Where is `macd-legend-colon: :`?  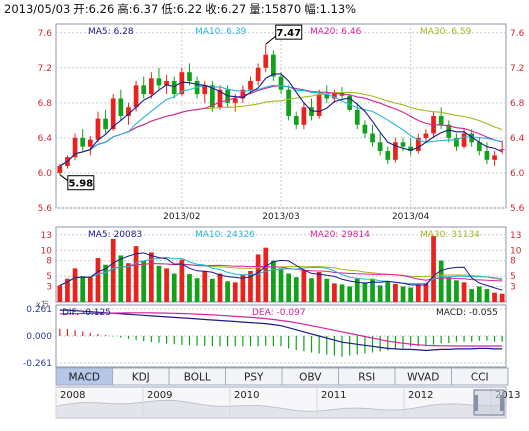 macd-legend-colon: : is located at coordinates (79, 313).